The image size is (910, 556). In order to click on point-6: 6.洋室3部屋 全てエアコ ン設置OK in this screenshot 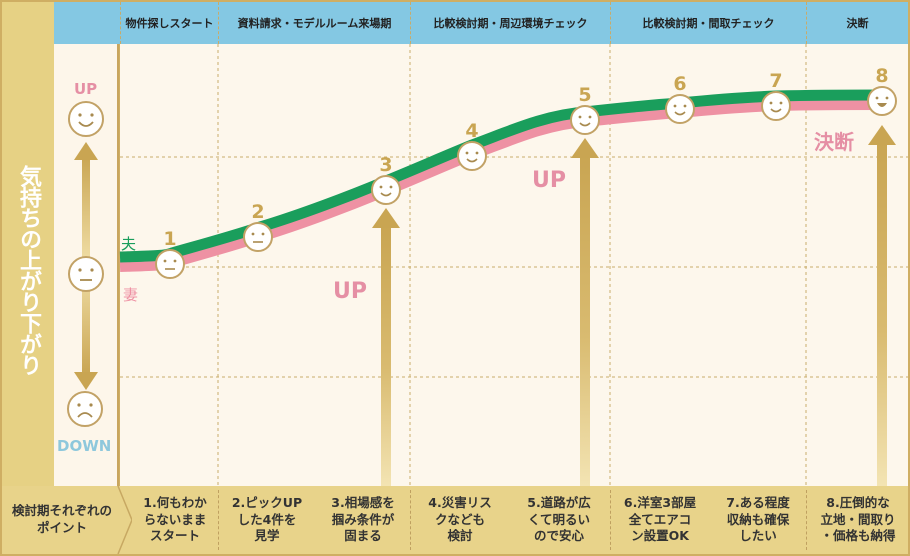, I will do `click(660, 519)`.